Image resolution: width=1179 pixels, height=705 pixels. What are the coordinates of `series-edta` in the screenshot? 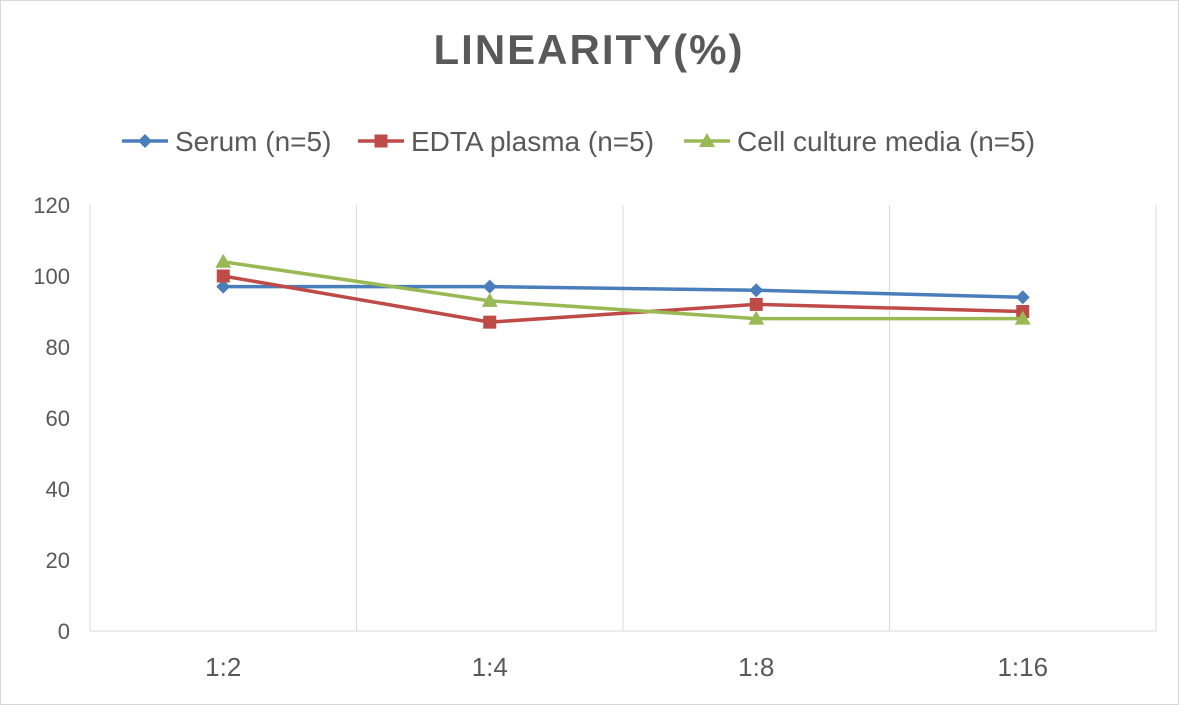 It's located at (623, 299).